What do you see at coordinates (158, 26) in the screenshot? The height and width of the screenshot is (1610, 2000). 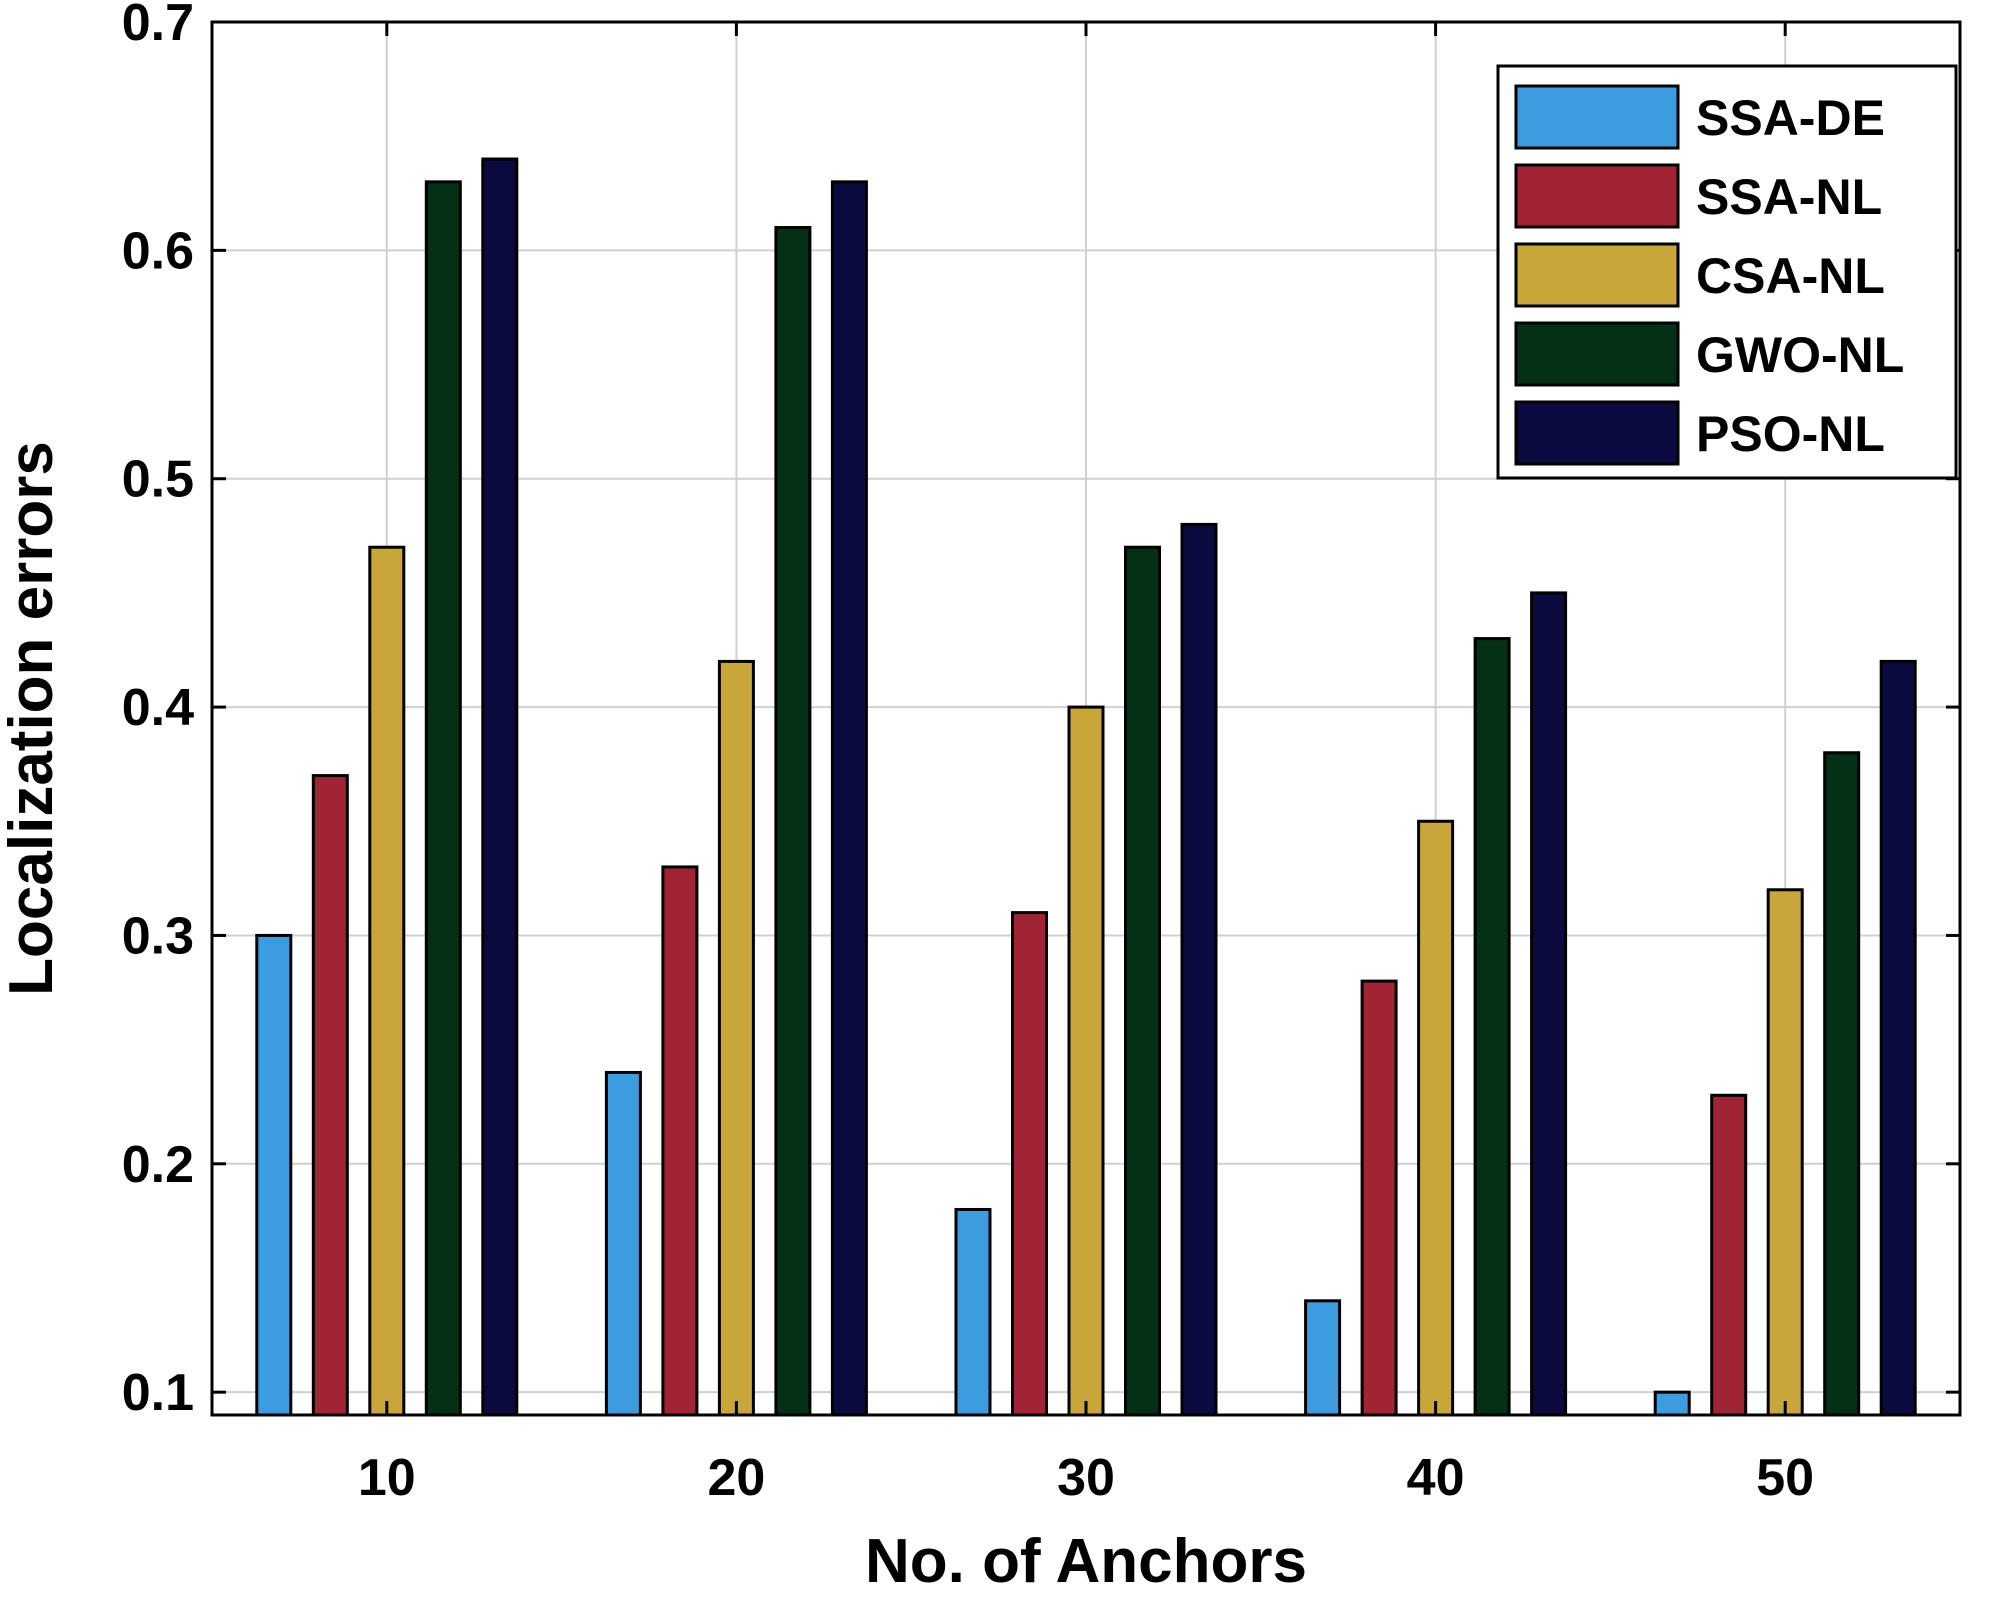 I see `y-tick-label: 0.7` at bounding box center [158, 26].